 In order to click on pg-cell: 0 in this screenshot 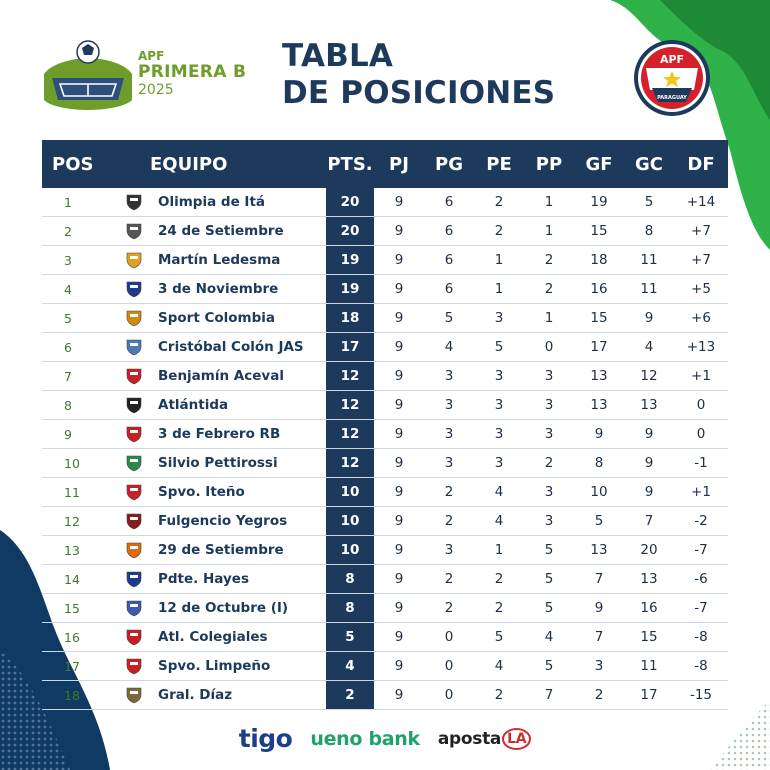, I will do `click(449, 637)`.